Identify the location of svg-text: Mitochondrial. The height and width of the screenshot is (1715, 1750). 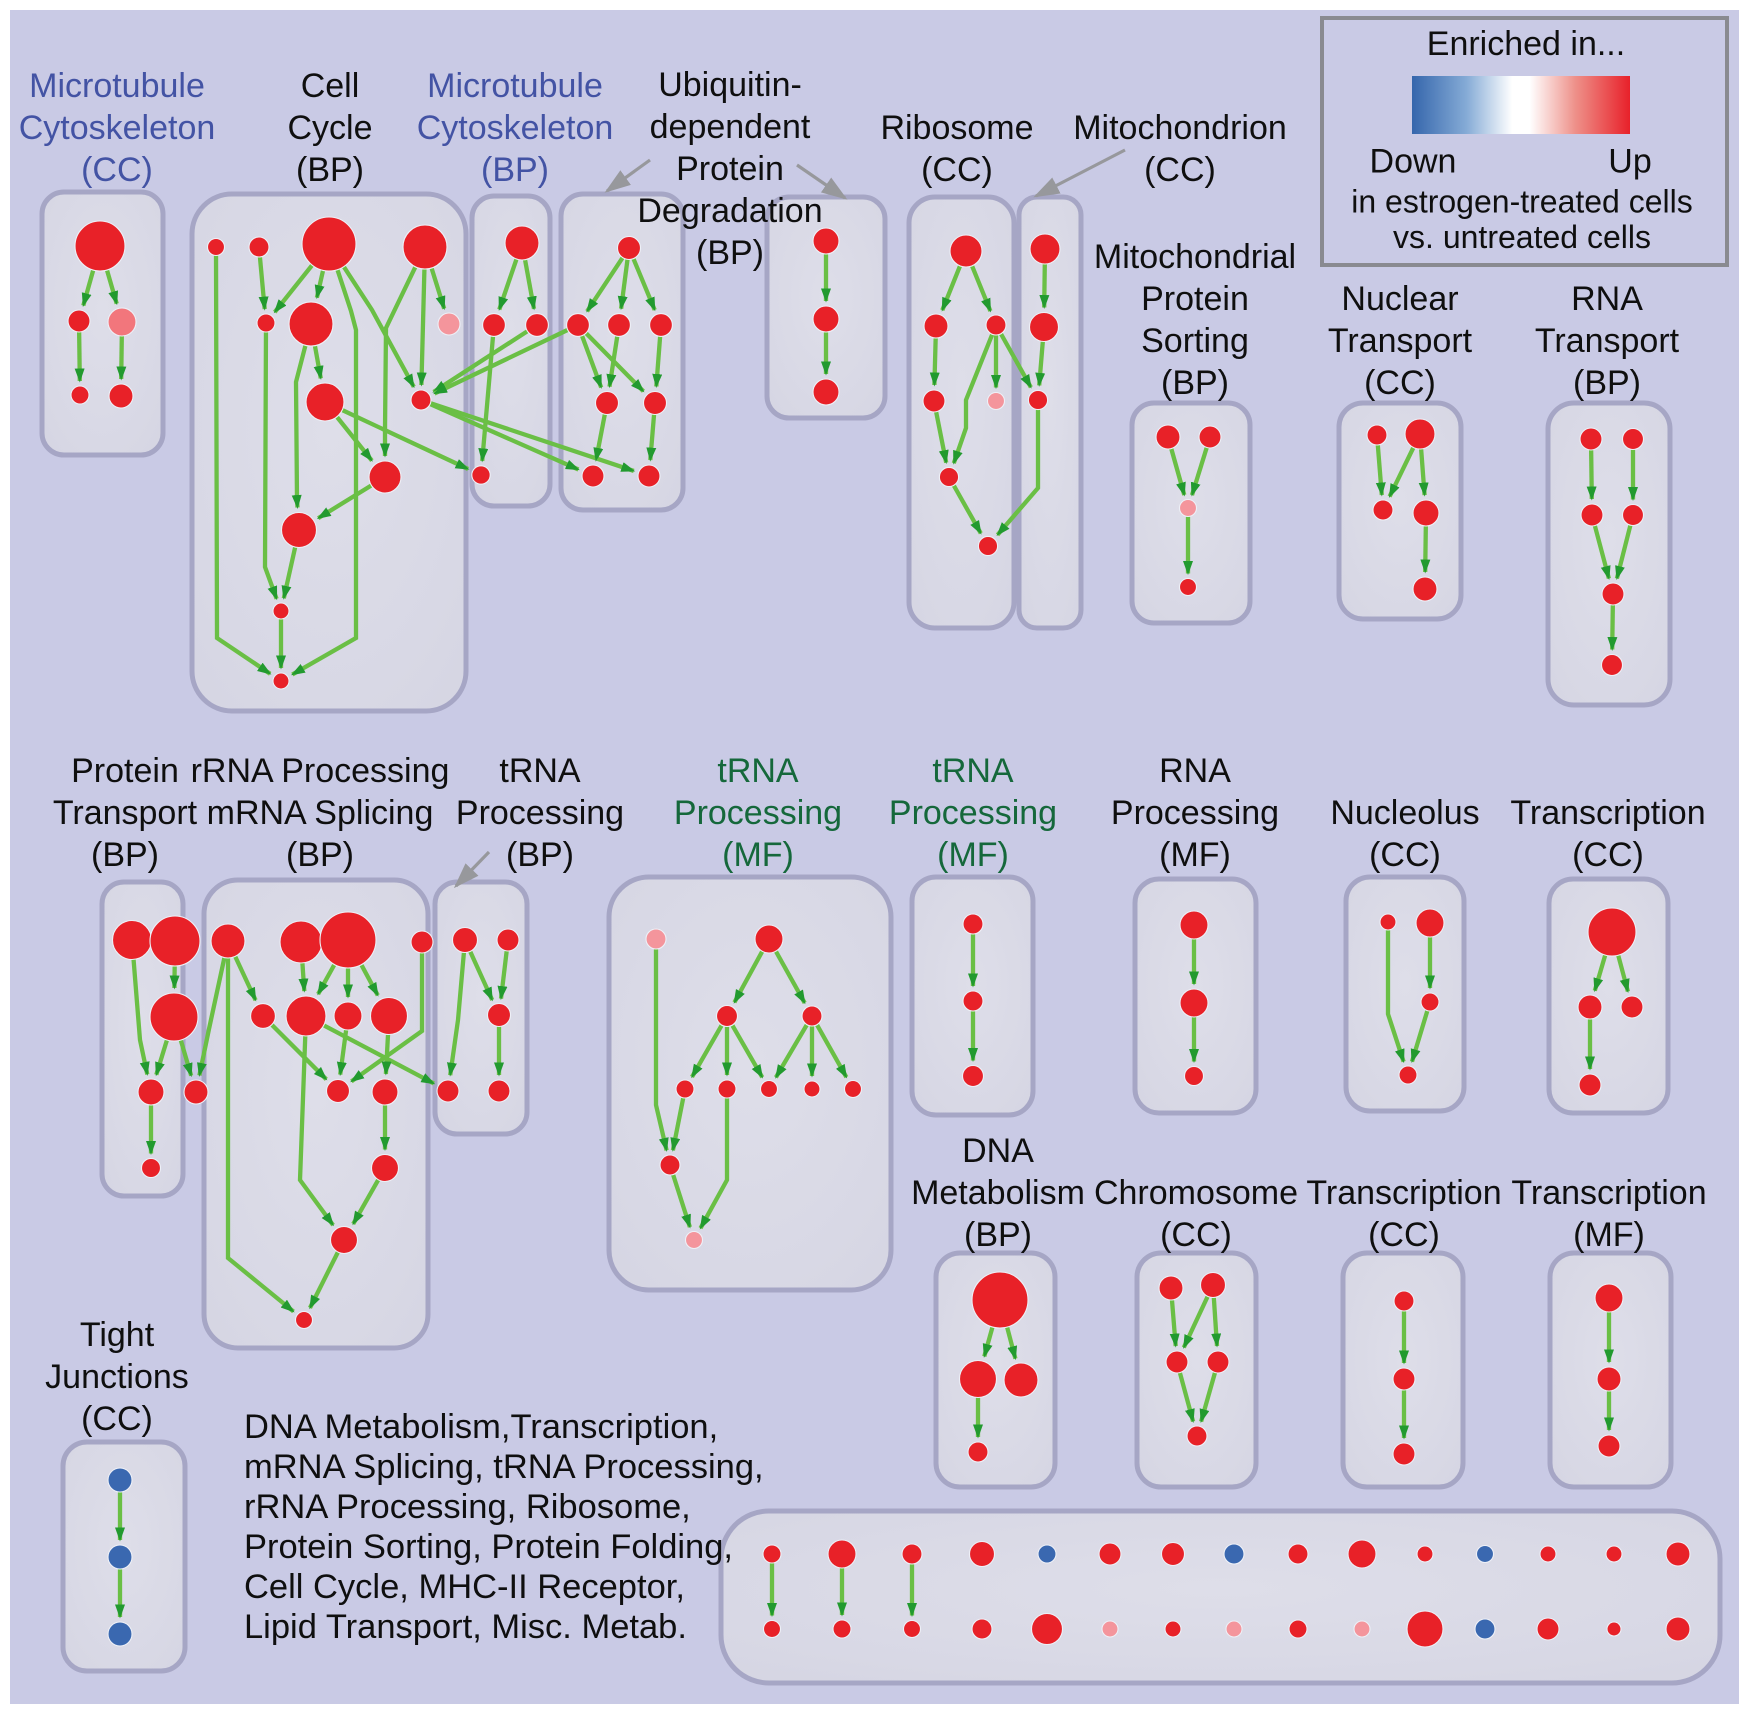
(1195, 257).